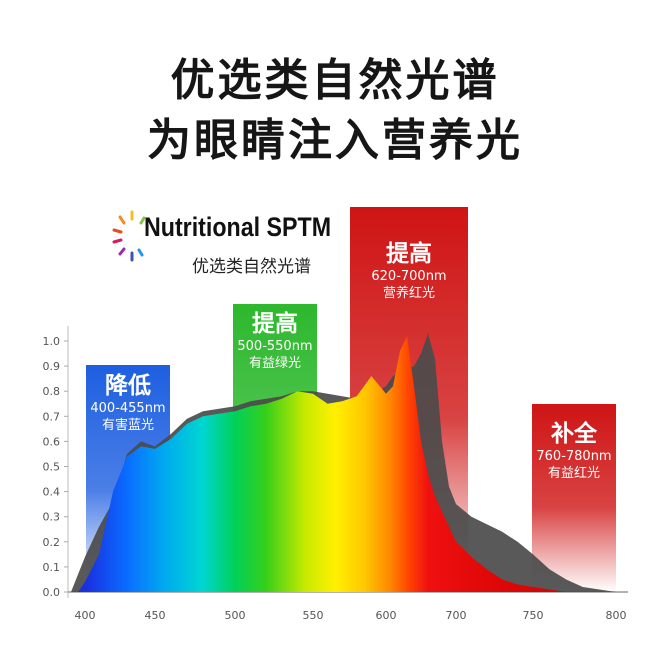 This screenshot has width=670, height=670. Describe the element at coordinates (52, 391) in the screenshot. I see `y-tick-label: 0.8` at that location.